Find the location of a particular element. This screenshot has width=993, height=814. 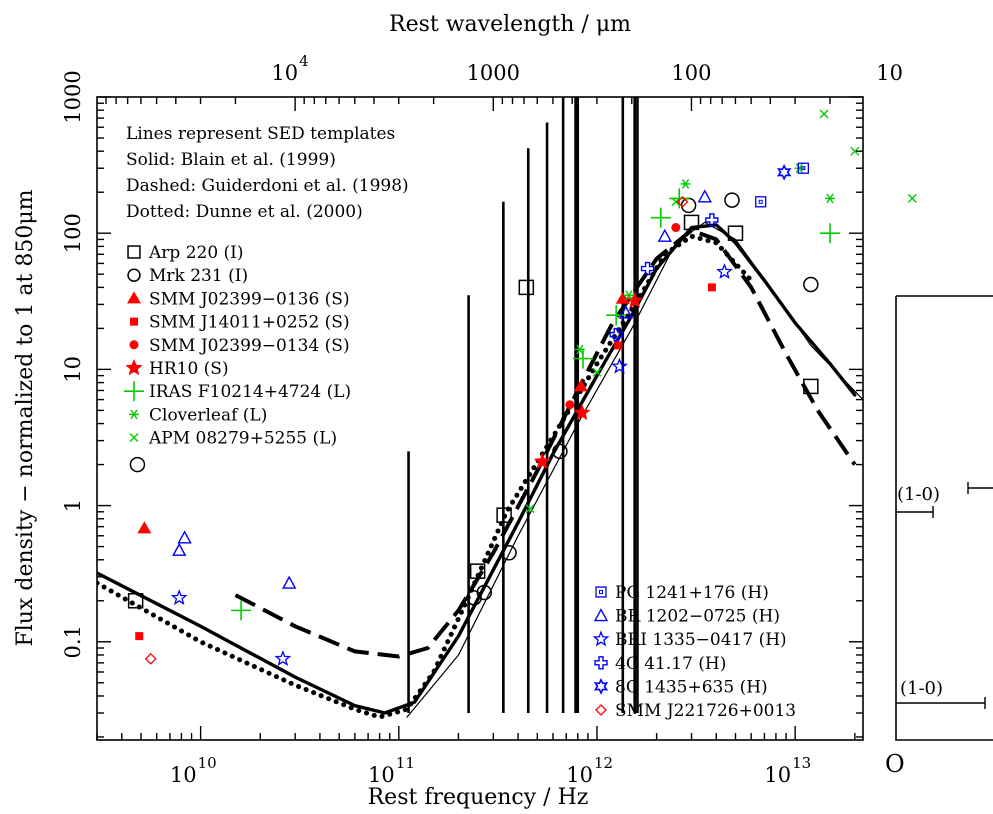

legend-label: PG 1241+176 (H) is located at coordinates (692, 593).